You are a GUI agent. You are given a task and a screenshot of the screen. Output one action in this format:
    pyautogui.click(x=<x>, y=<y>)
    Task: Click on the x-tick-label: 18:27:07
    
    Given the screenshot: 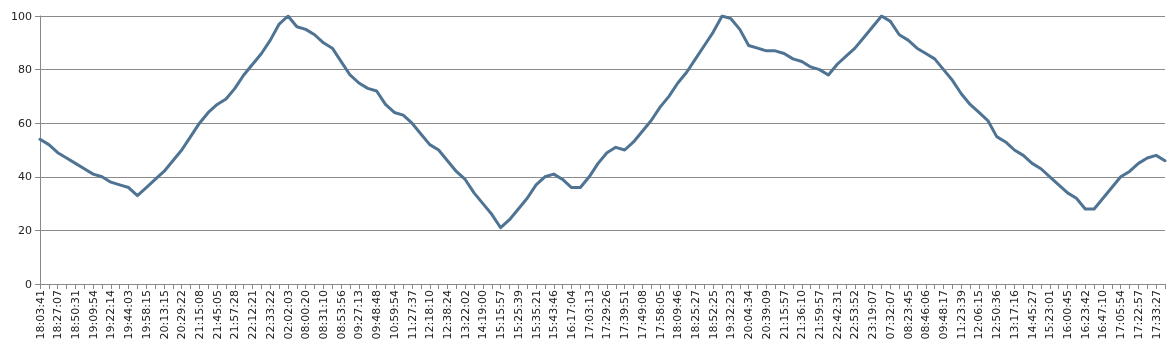 What is the action you would take?
    pyautogui.click(x=58, y=315)
    